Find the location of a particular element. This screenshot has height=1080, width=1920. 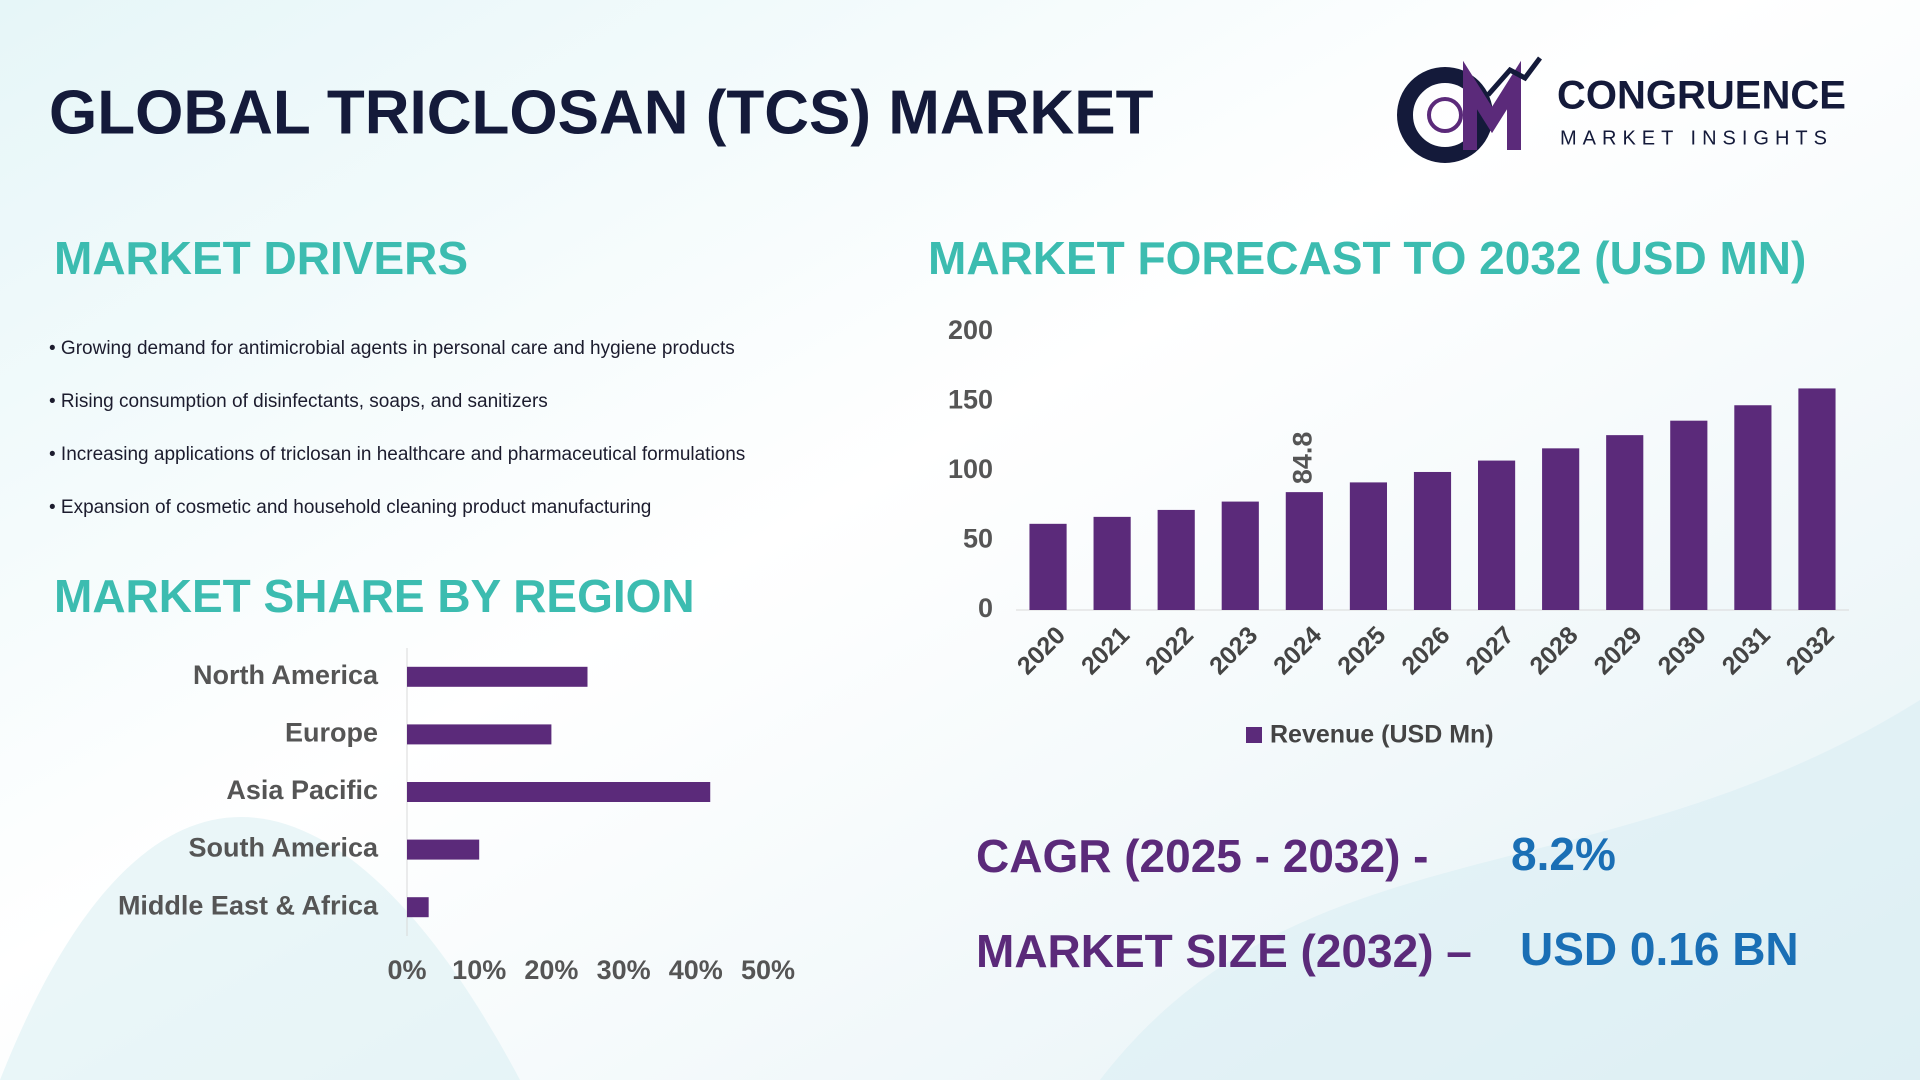

section-heading: MARKET SHARE BY REGION is located at coordinates (374, 596).